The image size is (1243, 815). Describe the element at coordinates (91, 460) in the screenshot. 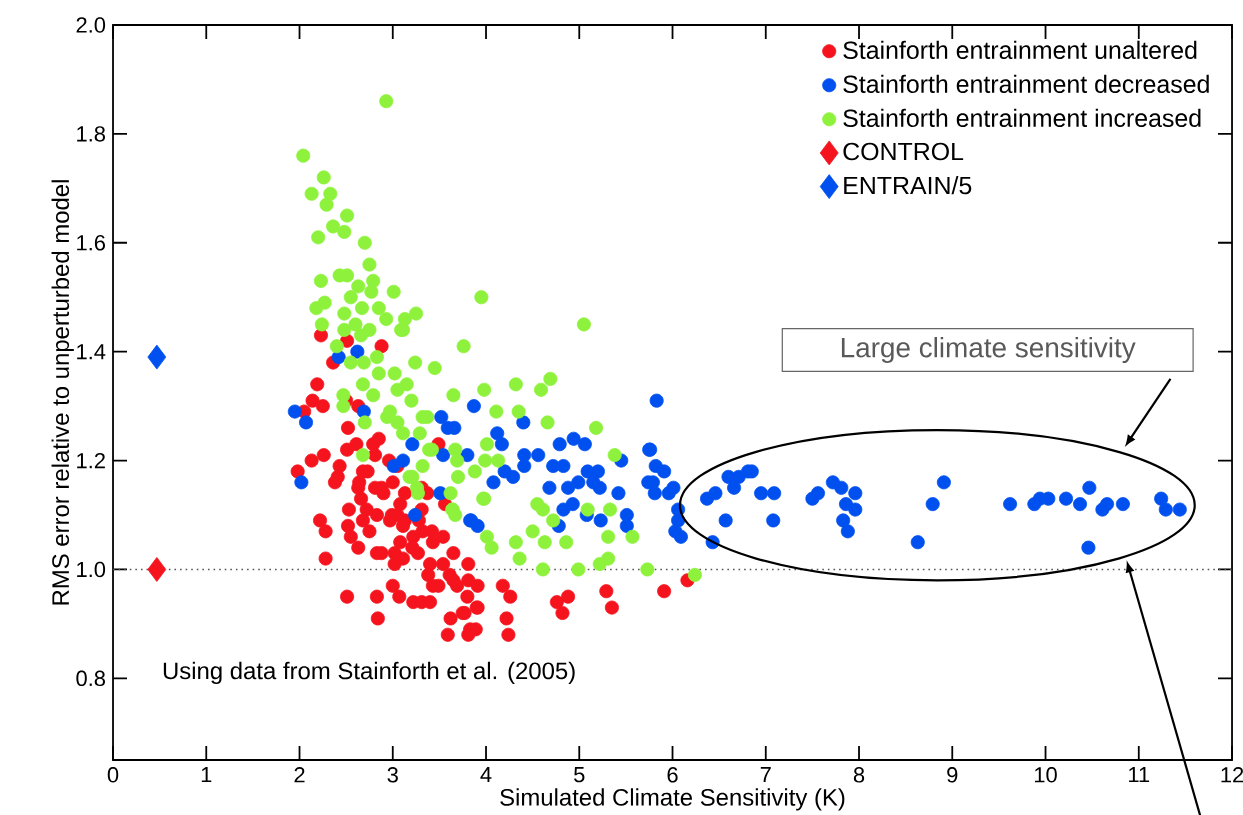

I see `y-tick-label: 1.2` at that location.